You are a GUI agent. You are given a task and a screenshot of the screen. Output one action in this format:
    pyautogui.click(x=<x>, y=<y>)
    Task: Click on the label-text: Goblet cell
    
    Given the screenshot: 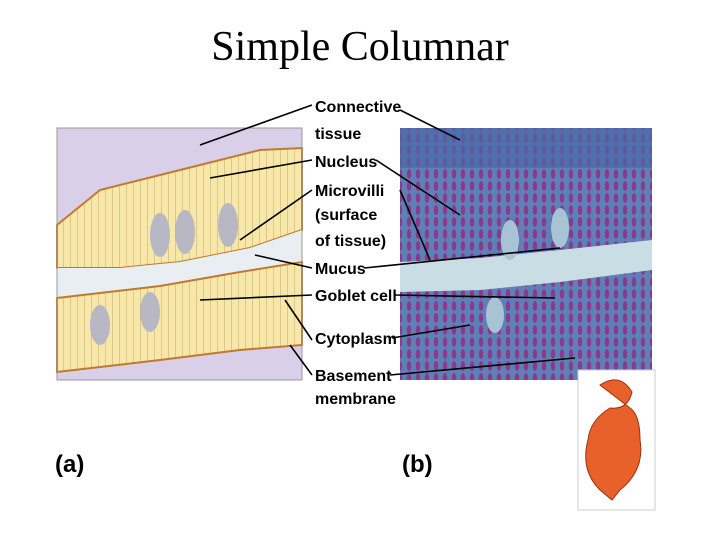 What is the action you would take?
    pyautogui.click(x=356, y=296)
    